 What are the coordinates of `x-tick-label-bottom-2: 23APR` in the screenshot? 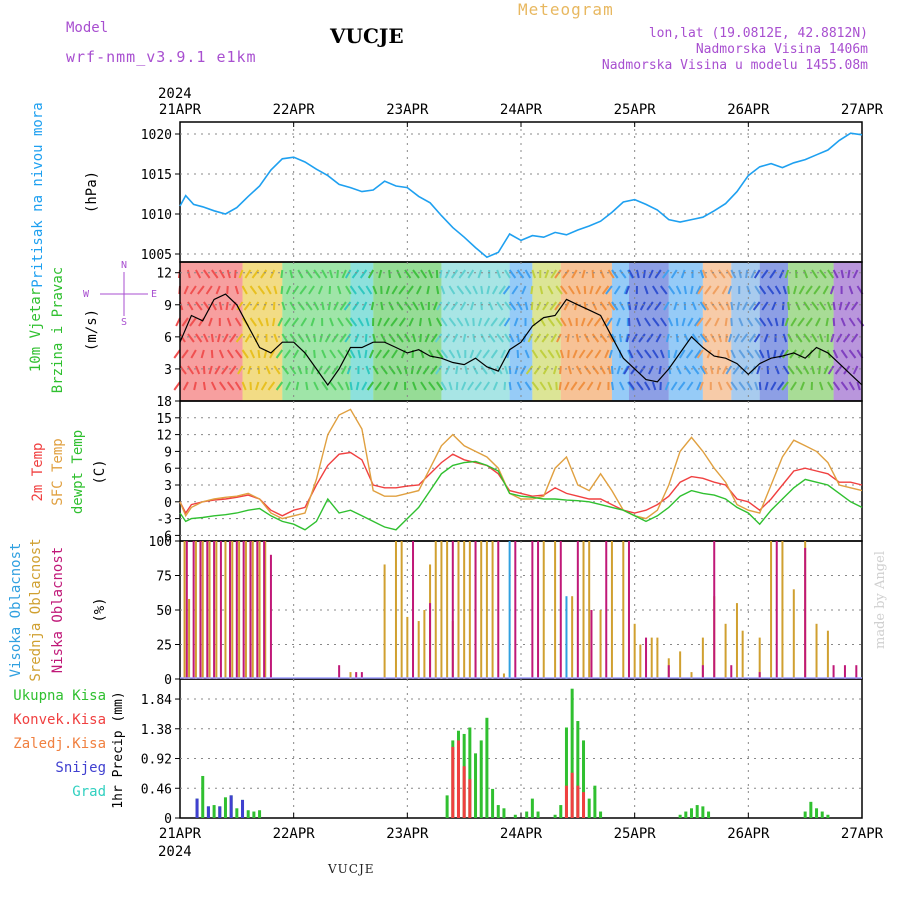 It's located at (407, 834).